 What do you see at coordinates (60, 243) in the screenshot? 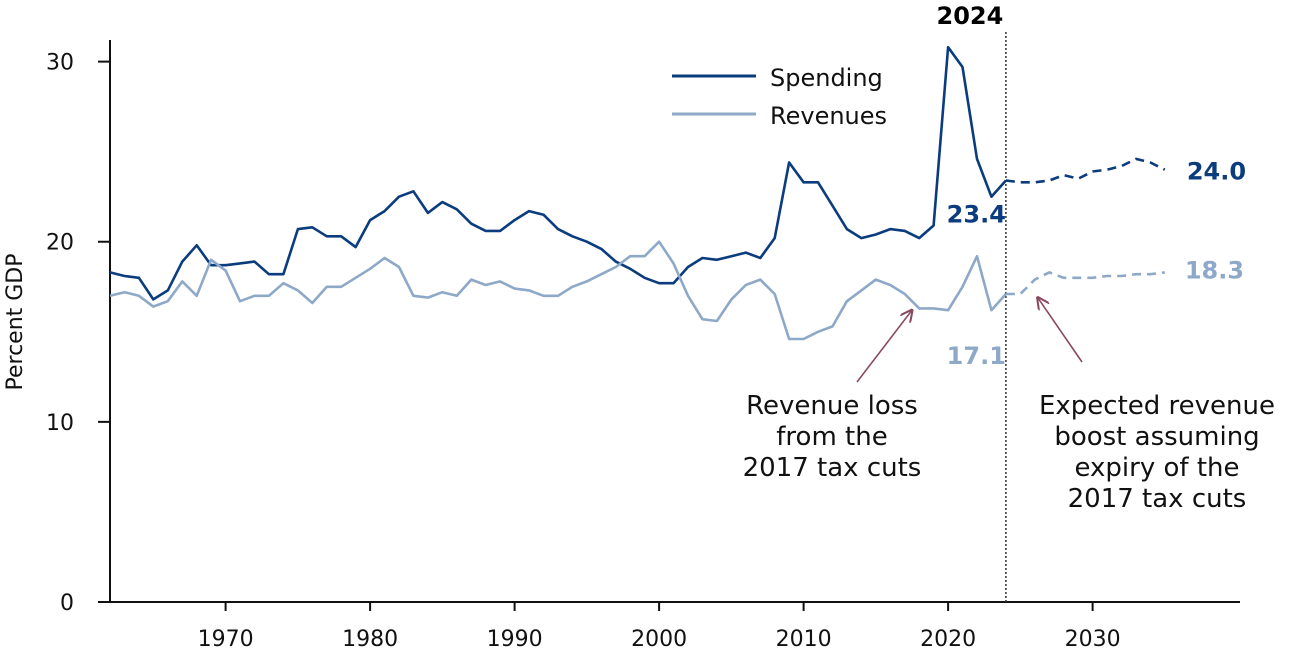
I see `y-tick-label-20: 20` at bounding box center [60, 243].